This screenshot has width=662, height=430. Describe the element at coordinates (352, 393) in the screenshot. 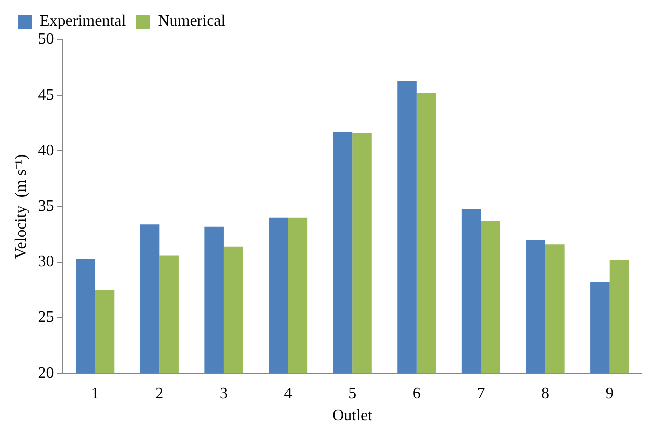

I see `x-tick-label: 5` at that location.